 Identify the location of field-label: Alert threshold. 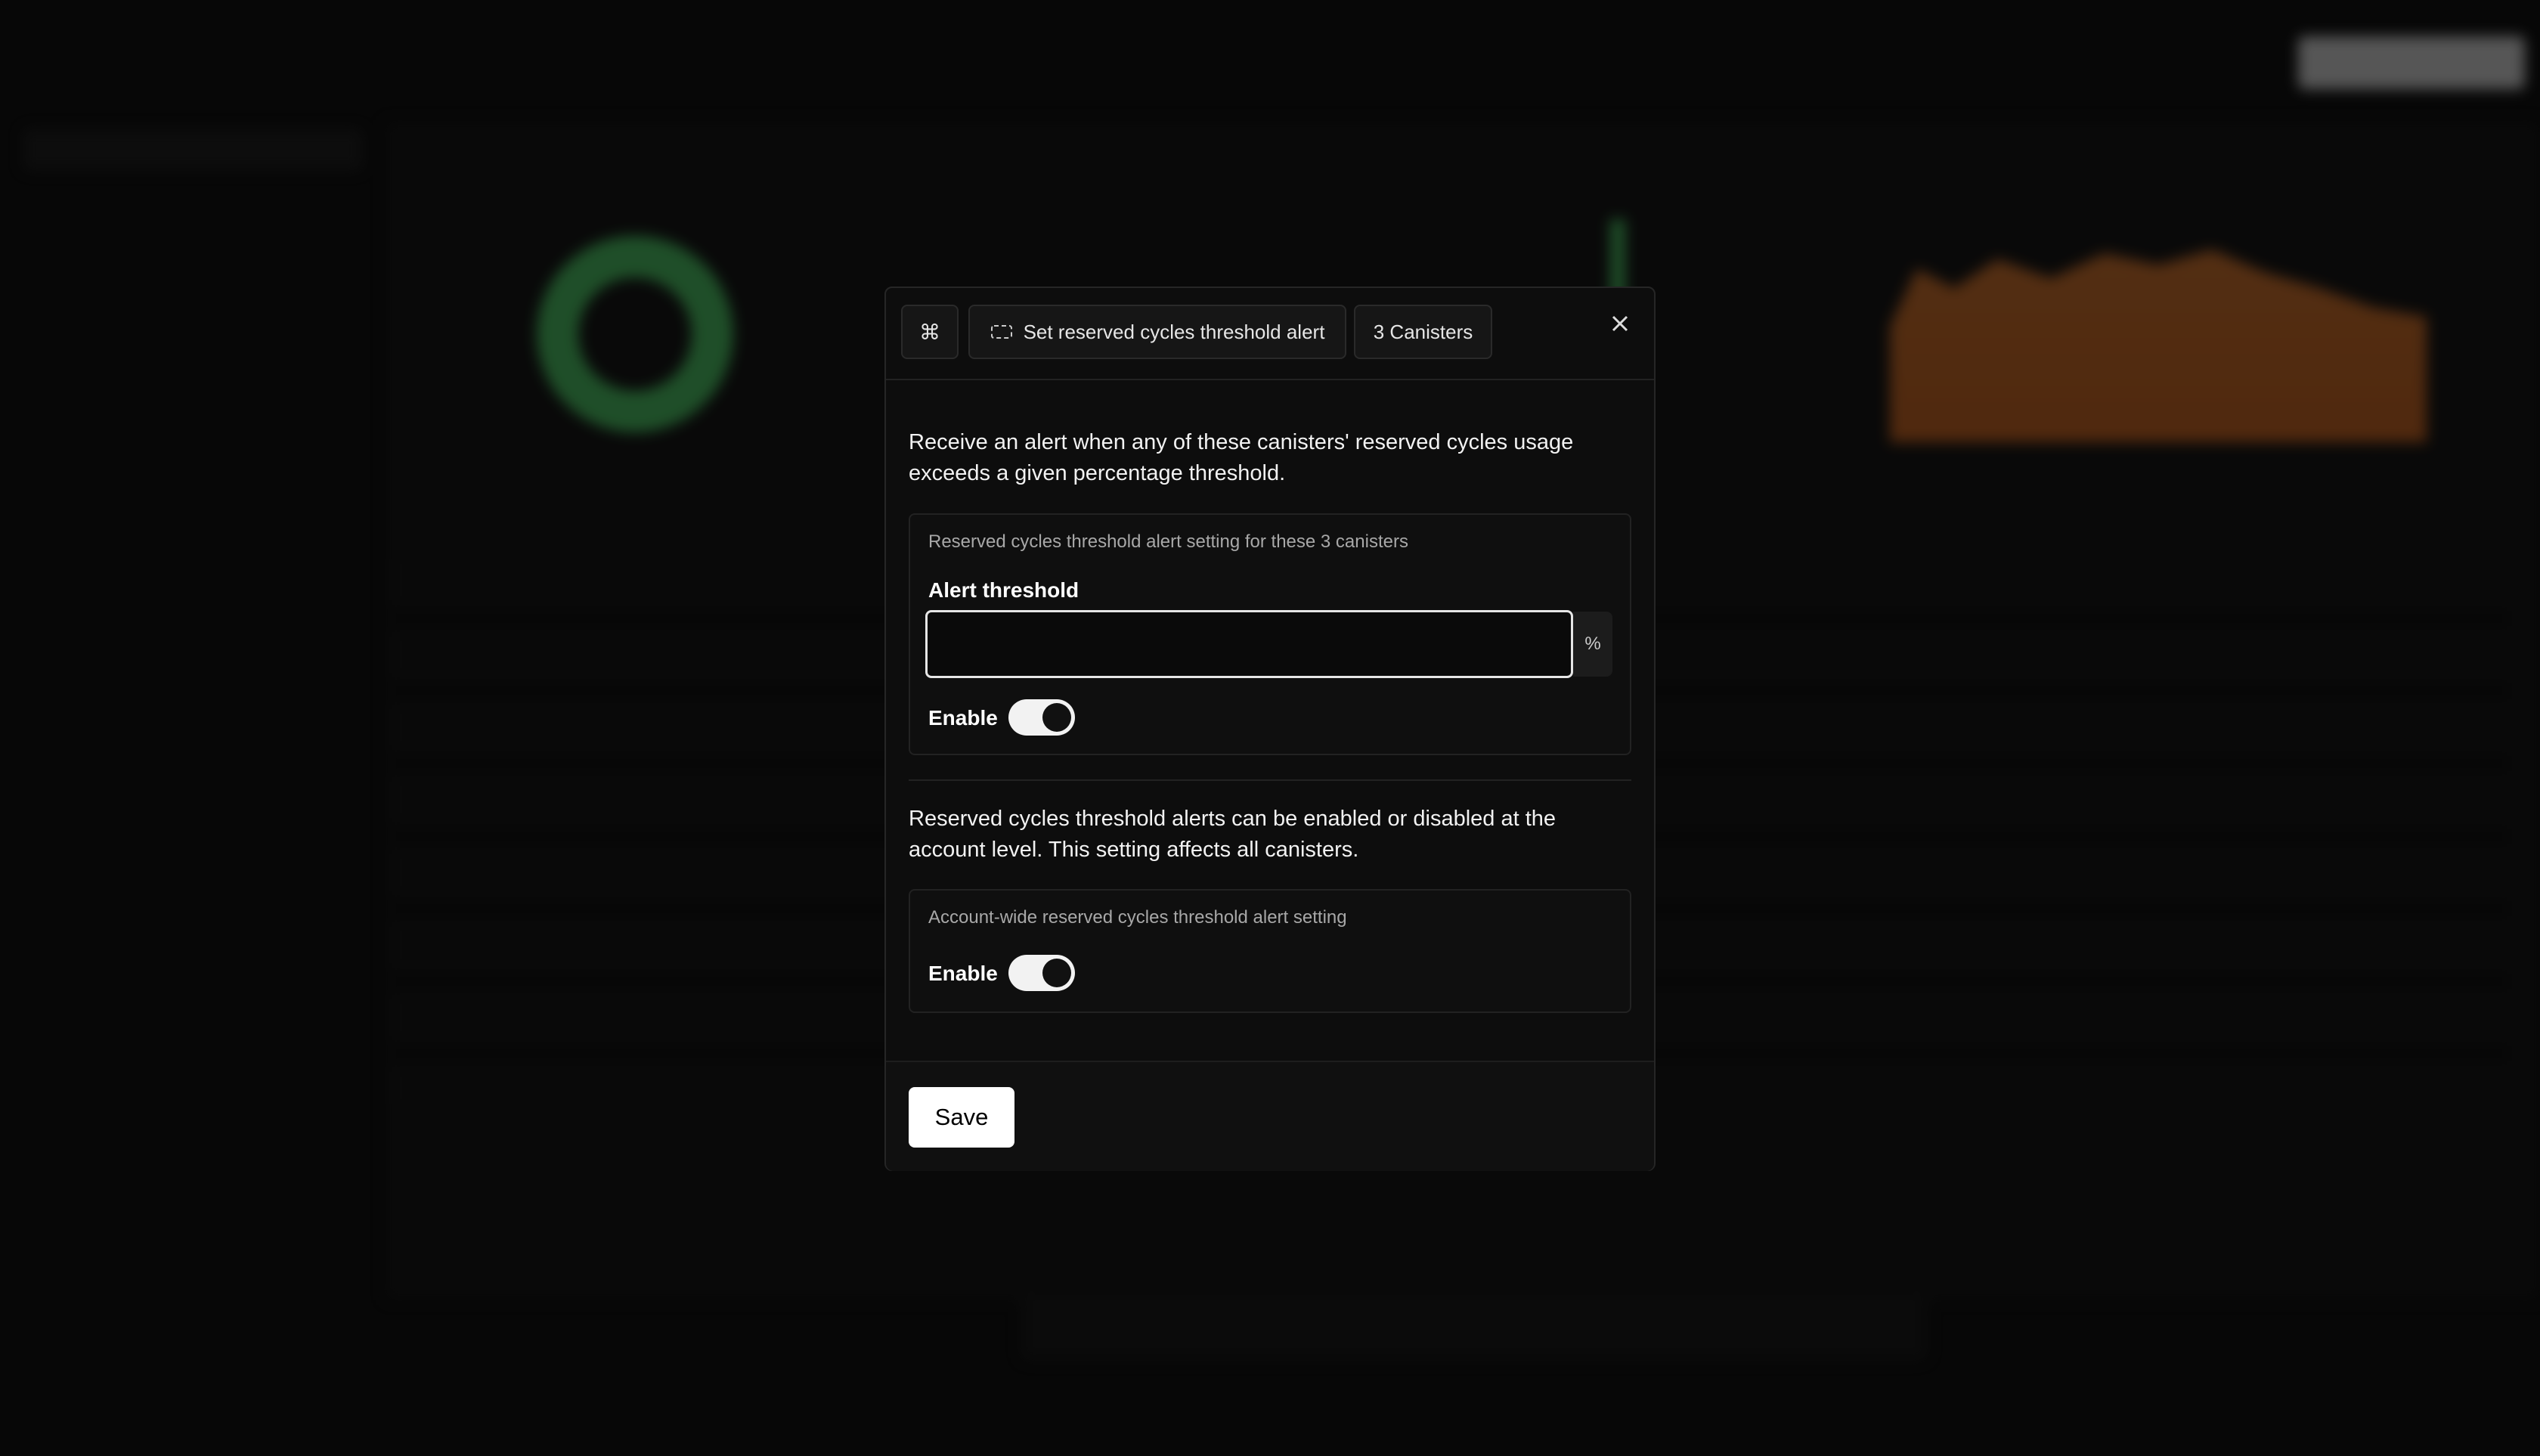
(1004, 590).